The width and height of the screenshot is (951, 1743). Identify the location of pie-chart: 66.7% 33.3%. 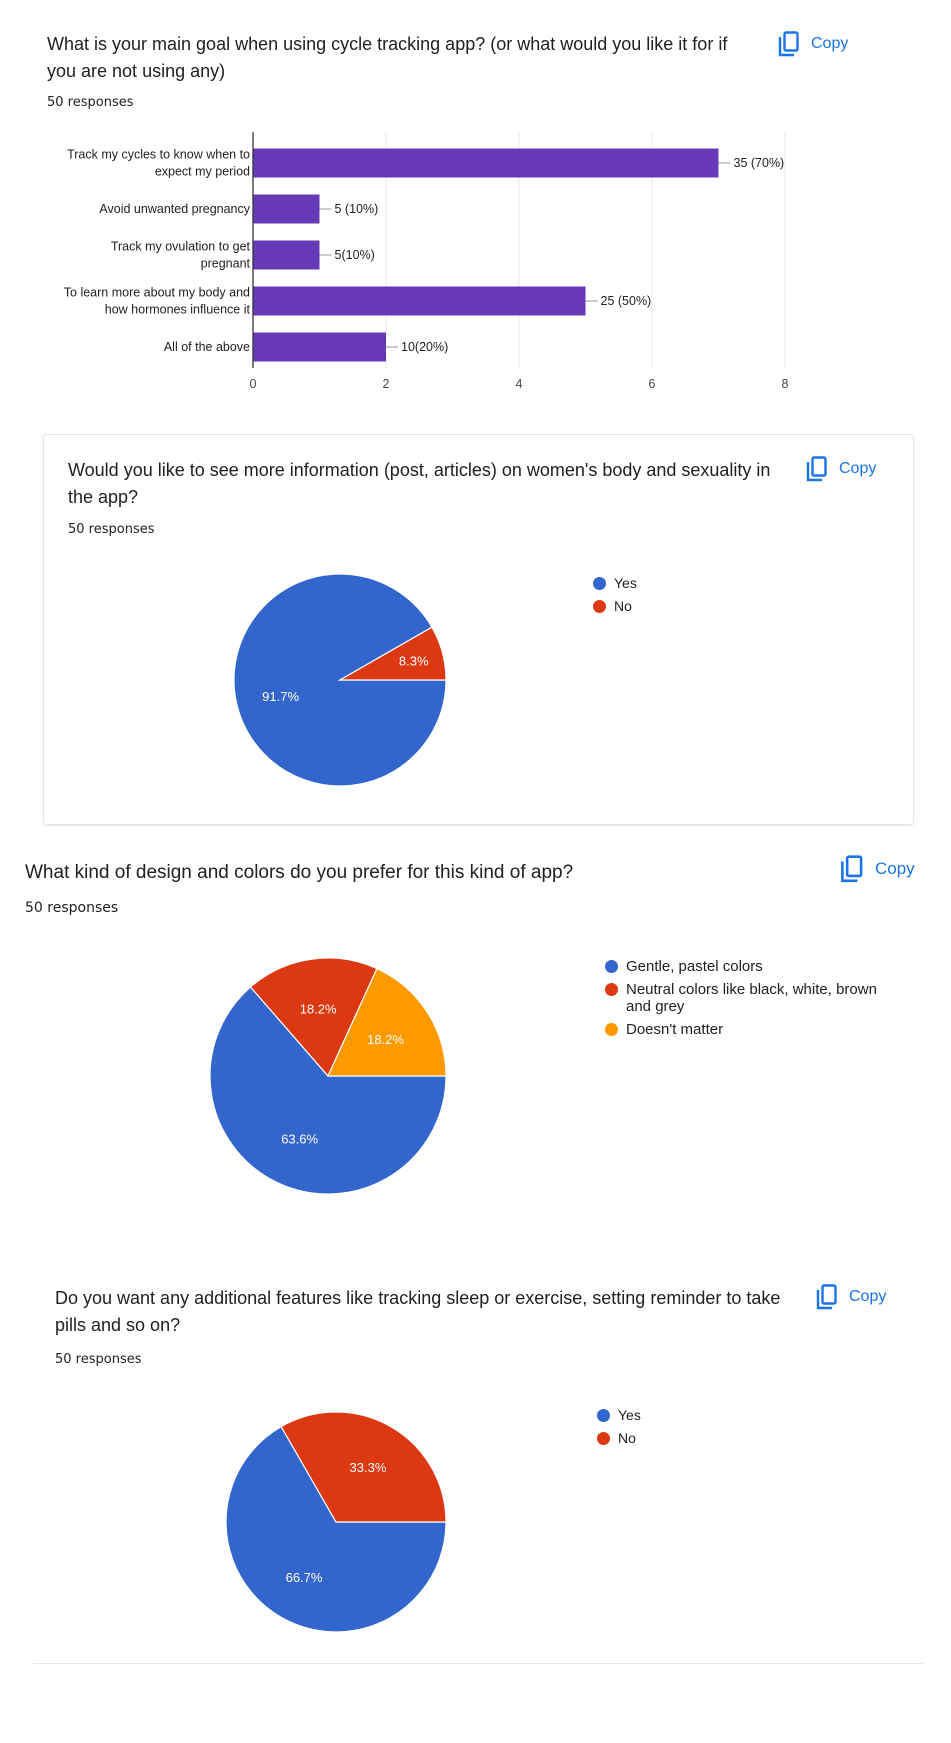
(336, 1522).